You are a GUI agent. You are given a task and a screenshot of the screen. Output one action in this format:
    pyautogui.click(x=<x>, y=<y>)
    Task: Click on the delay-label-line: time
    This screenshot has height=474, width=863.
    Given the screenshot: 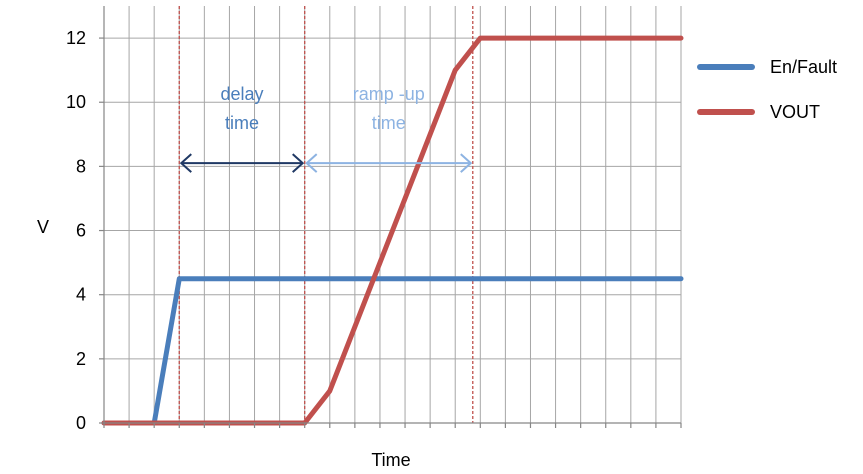 What is the action you would take?
    pyautogui.click(x=242, y=123)
    